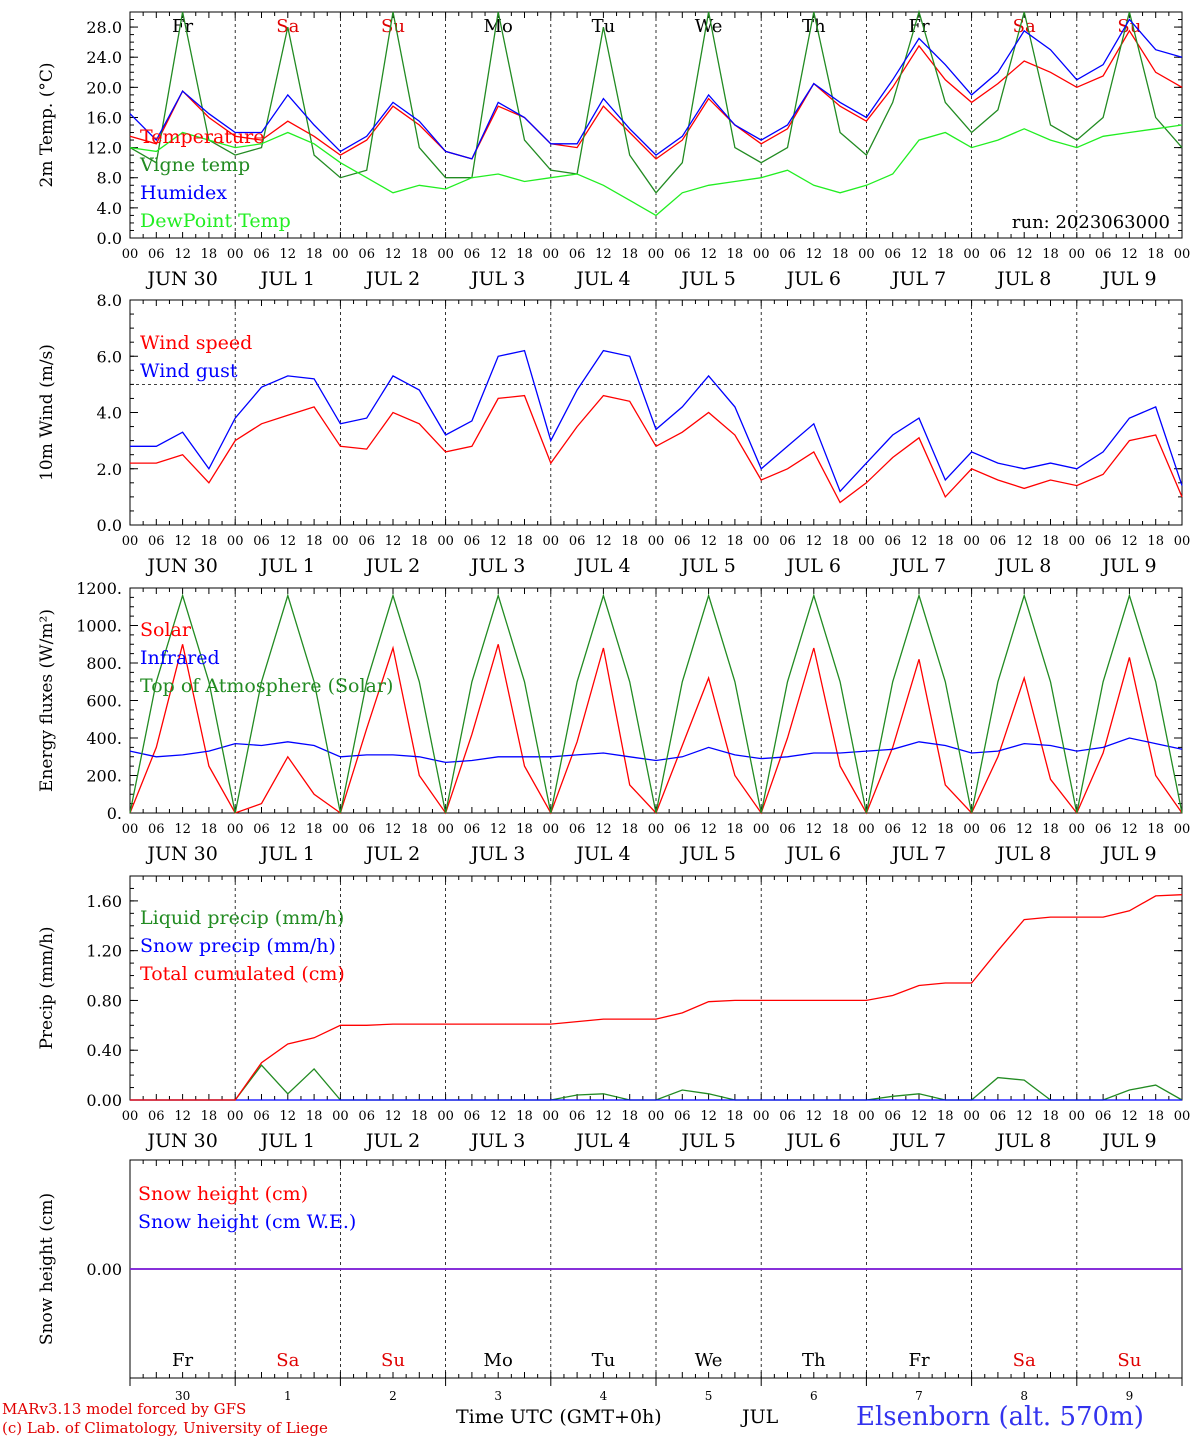  What do you see at coordinates (181, 854) in the screenshot?
I see `date-label: JUN 30` at bounding box center [181, 854].